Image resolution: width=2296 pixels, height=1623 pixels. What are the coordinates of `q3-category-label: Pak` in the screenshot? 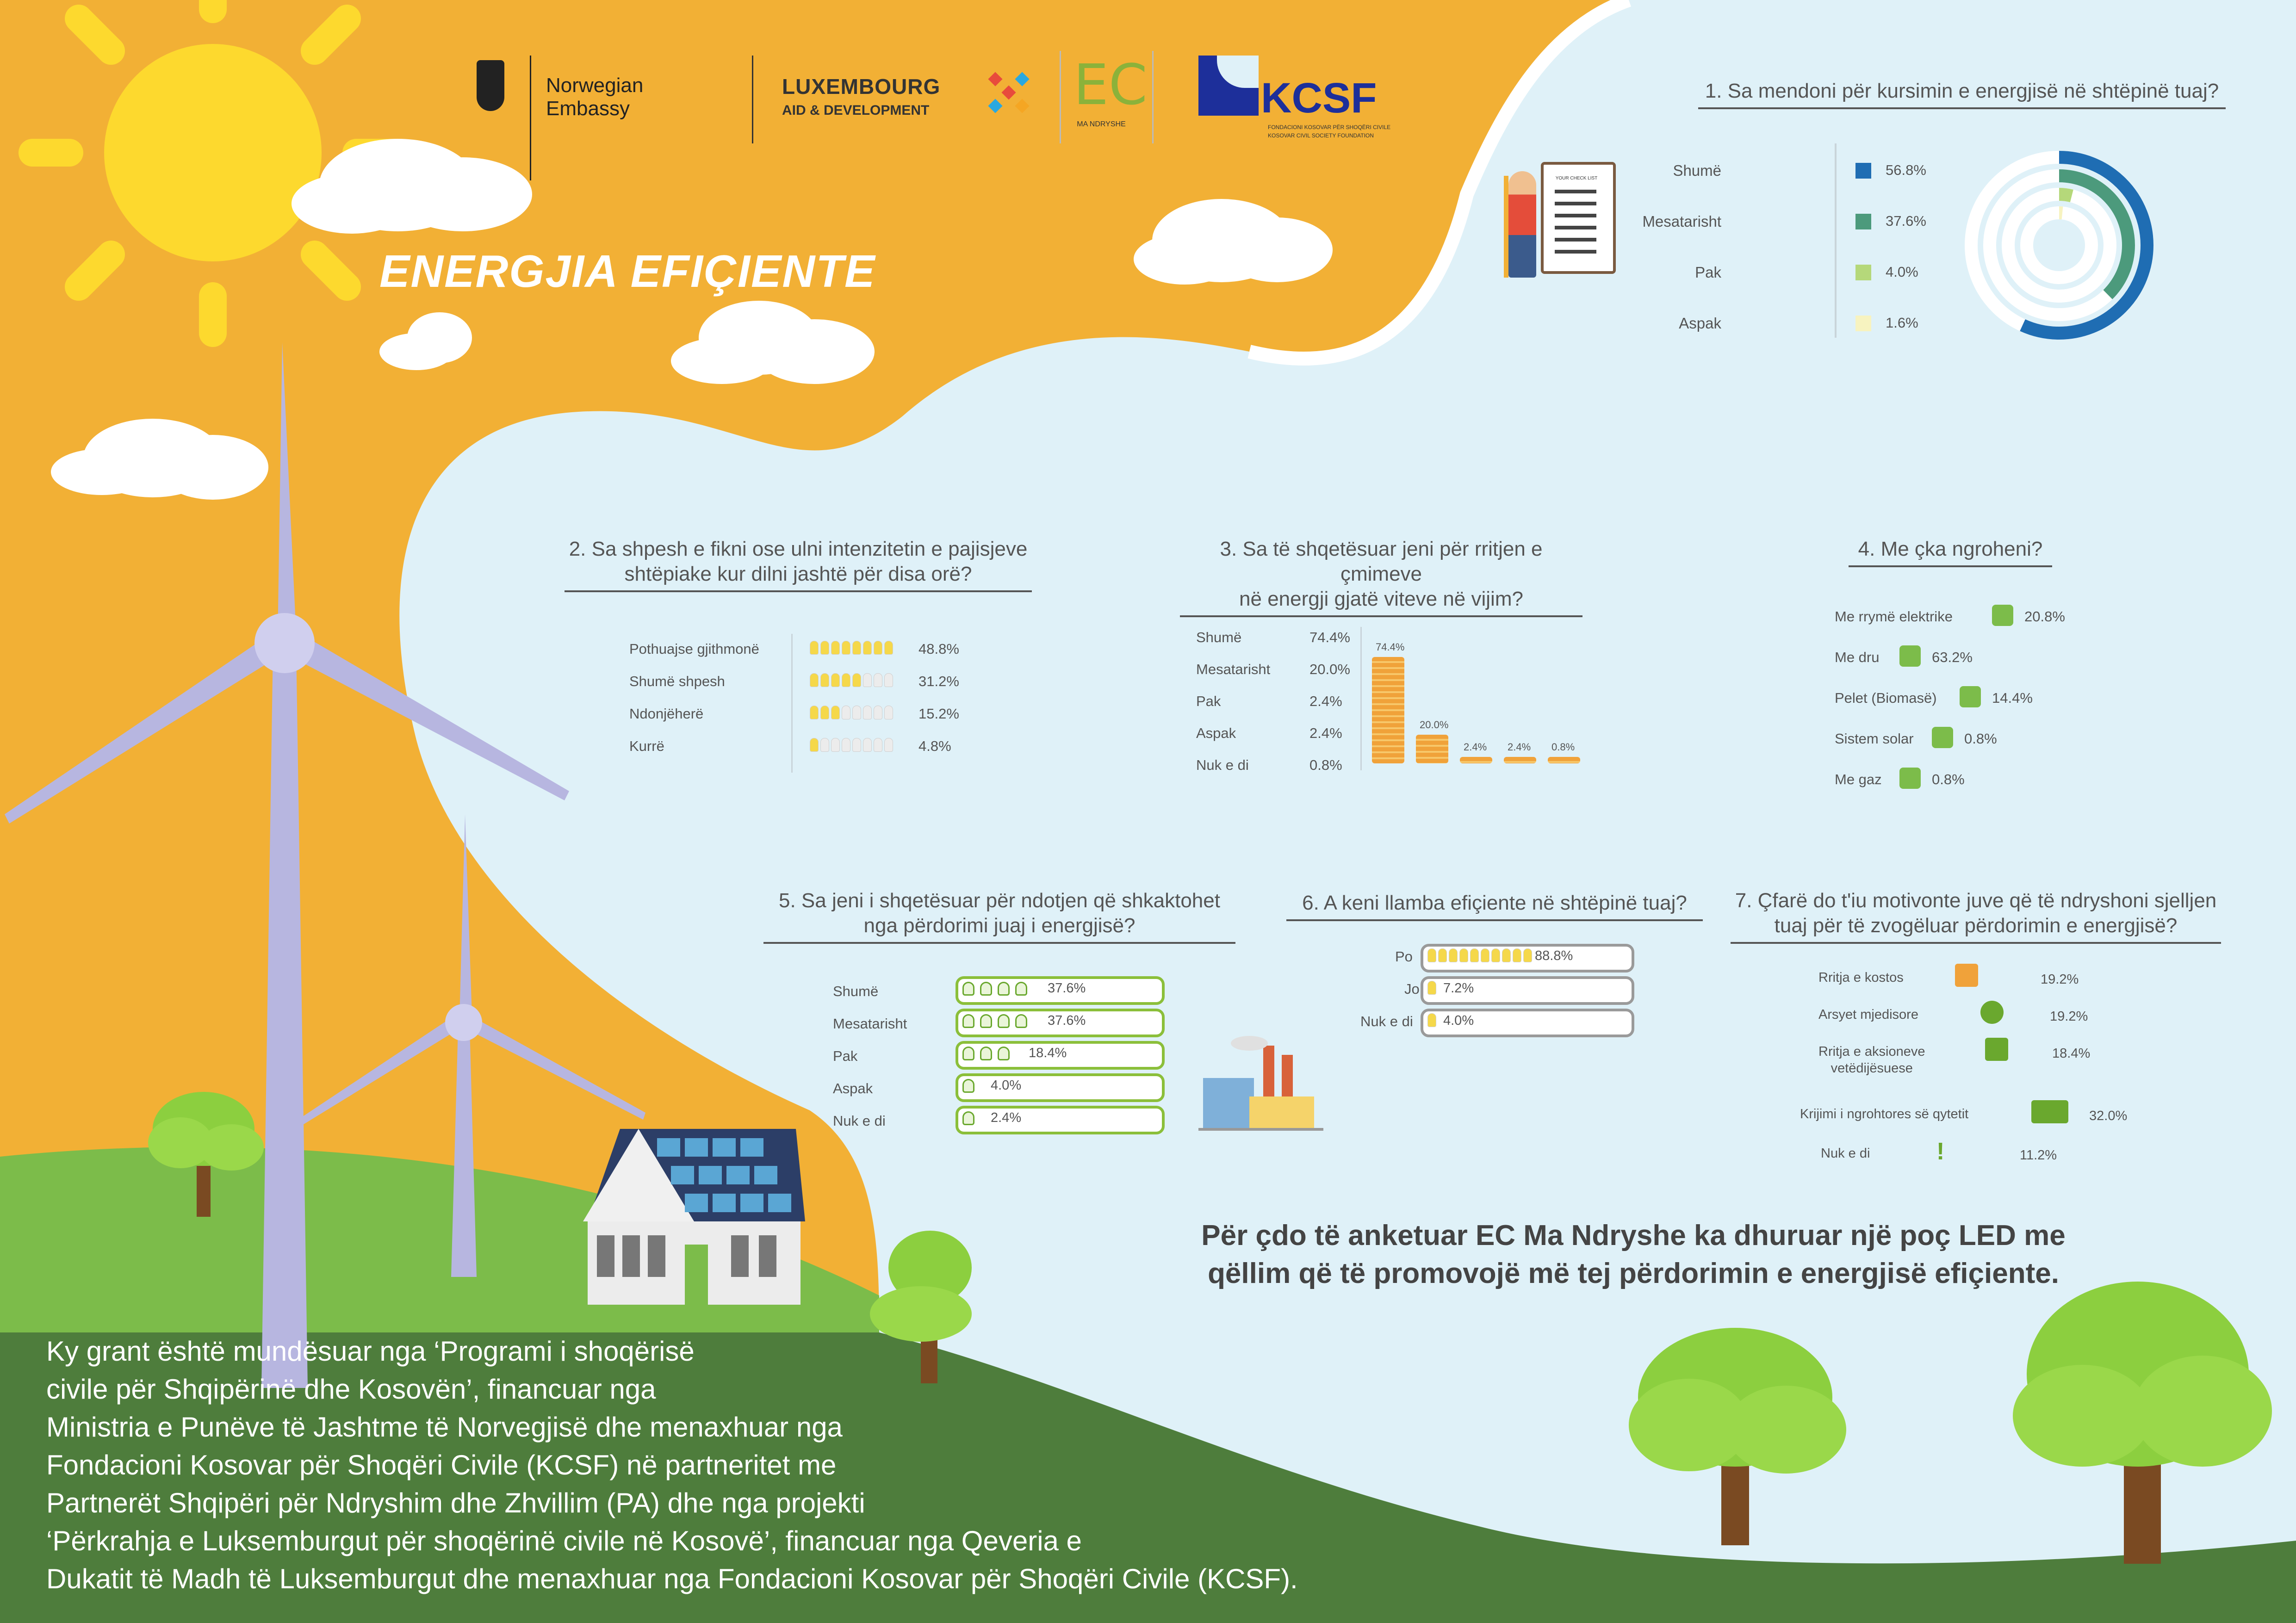 It's located at (1208, 701).